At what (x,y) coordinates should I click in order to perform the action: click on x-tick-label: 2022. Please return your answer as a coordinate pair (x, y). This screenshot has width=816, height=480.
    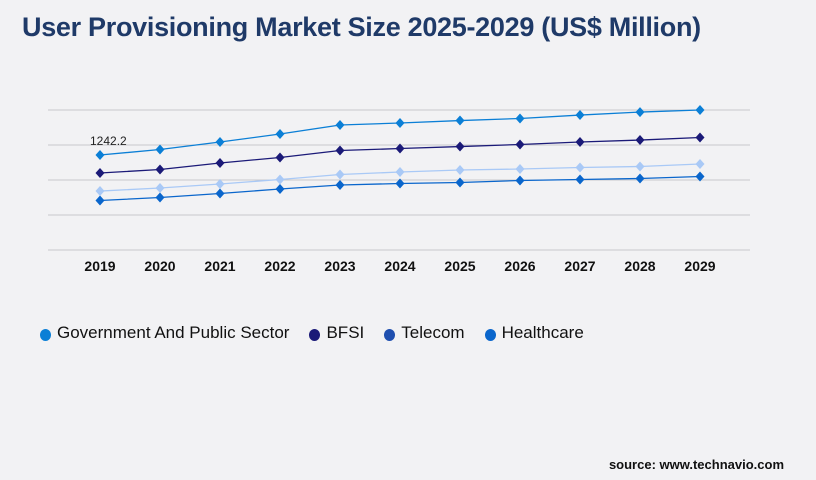
    Looking at the image, I should click on (279, 266).